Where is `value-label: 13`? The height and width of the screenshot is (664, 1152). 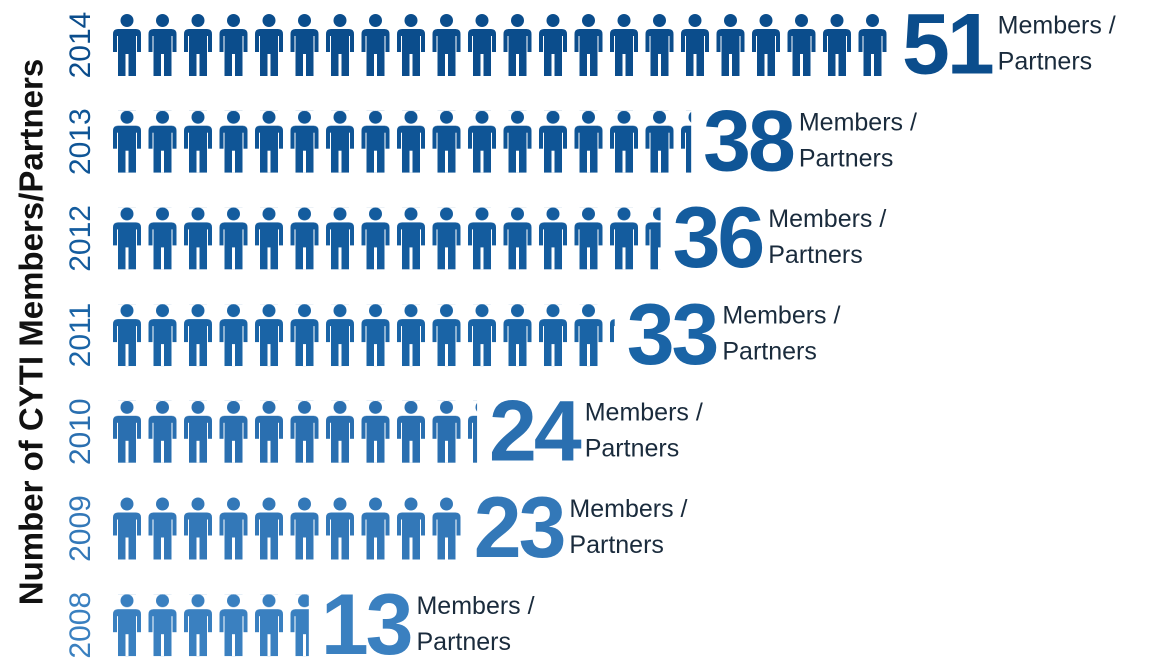 value-label: 13 is located at coordinates (366, 620).